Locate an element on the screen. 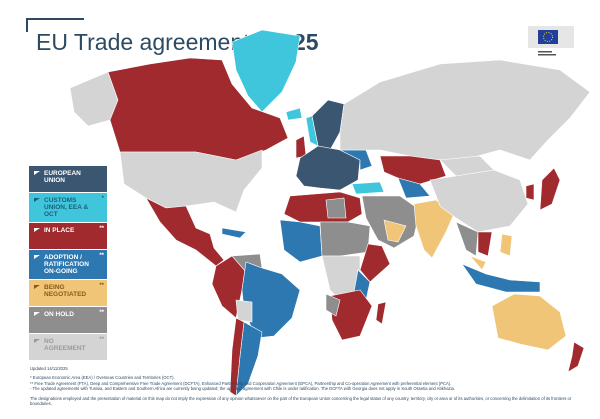 The image size is (600, 419). region-caribbean is located at coordinates (234, 233).